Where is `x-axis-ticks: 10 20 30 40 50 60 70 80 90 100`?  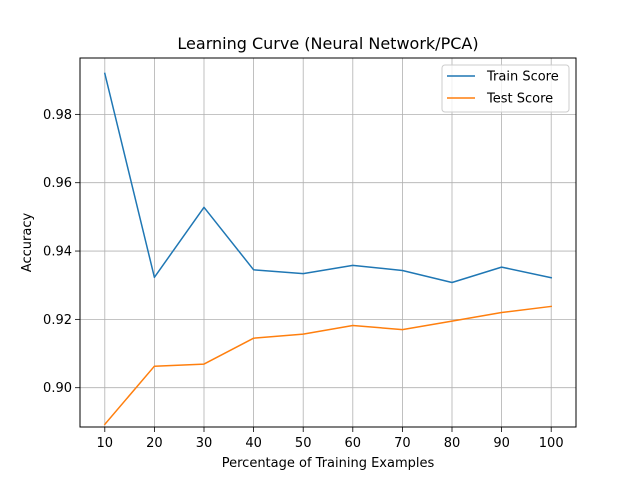 x-axis-ticks: 10 20 30 40 50 60 70 80 90 100 is located at coordinates (330, 439).